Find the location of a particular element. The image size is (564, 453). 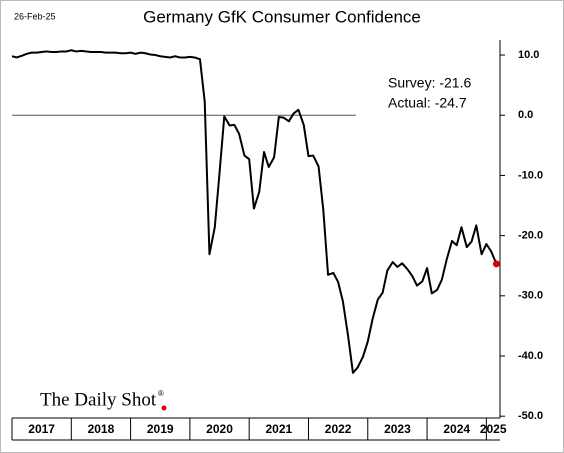

x-tick-label: 2017 is located at coordinates (41, 429).